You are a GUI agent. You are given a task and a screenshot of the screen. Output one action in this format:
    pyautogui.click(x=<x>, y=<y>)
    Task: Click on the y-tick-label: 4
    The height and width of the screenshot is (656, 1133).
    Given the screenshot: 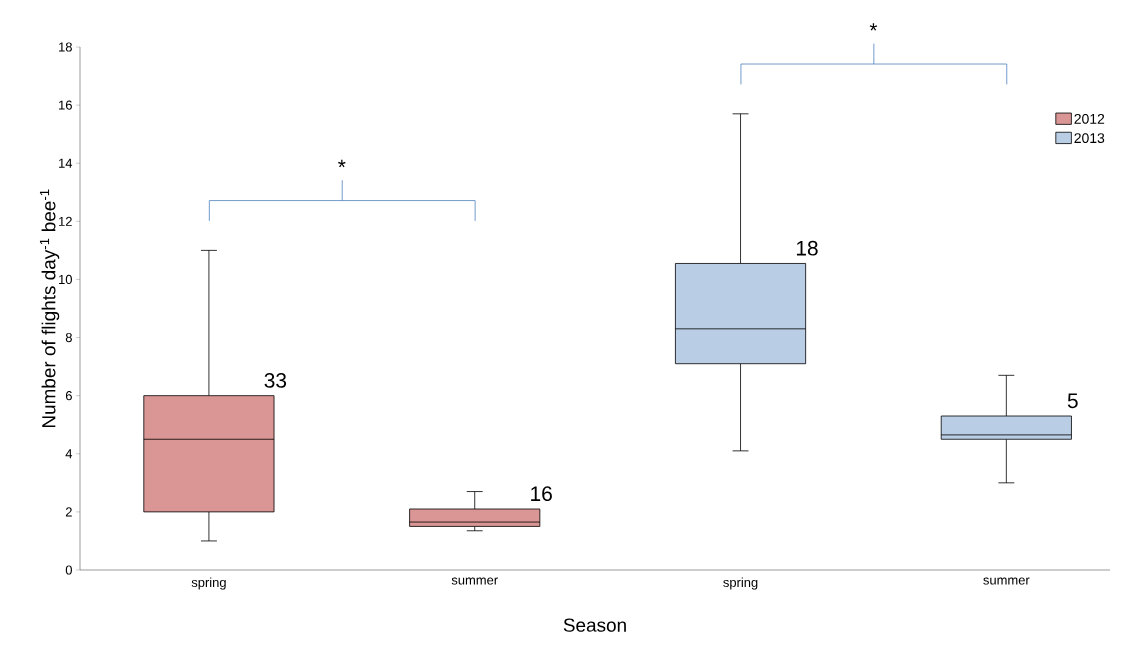 What is the action you would take?
    pyautogui.click(x=69, y=454)
    